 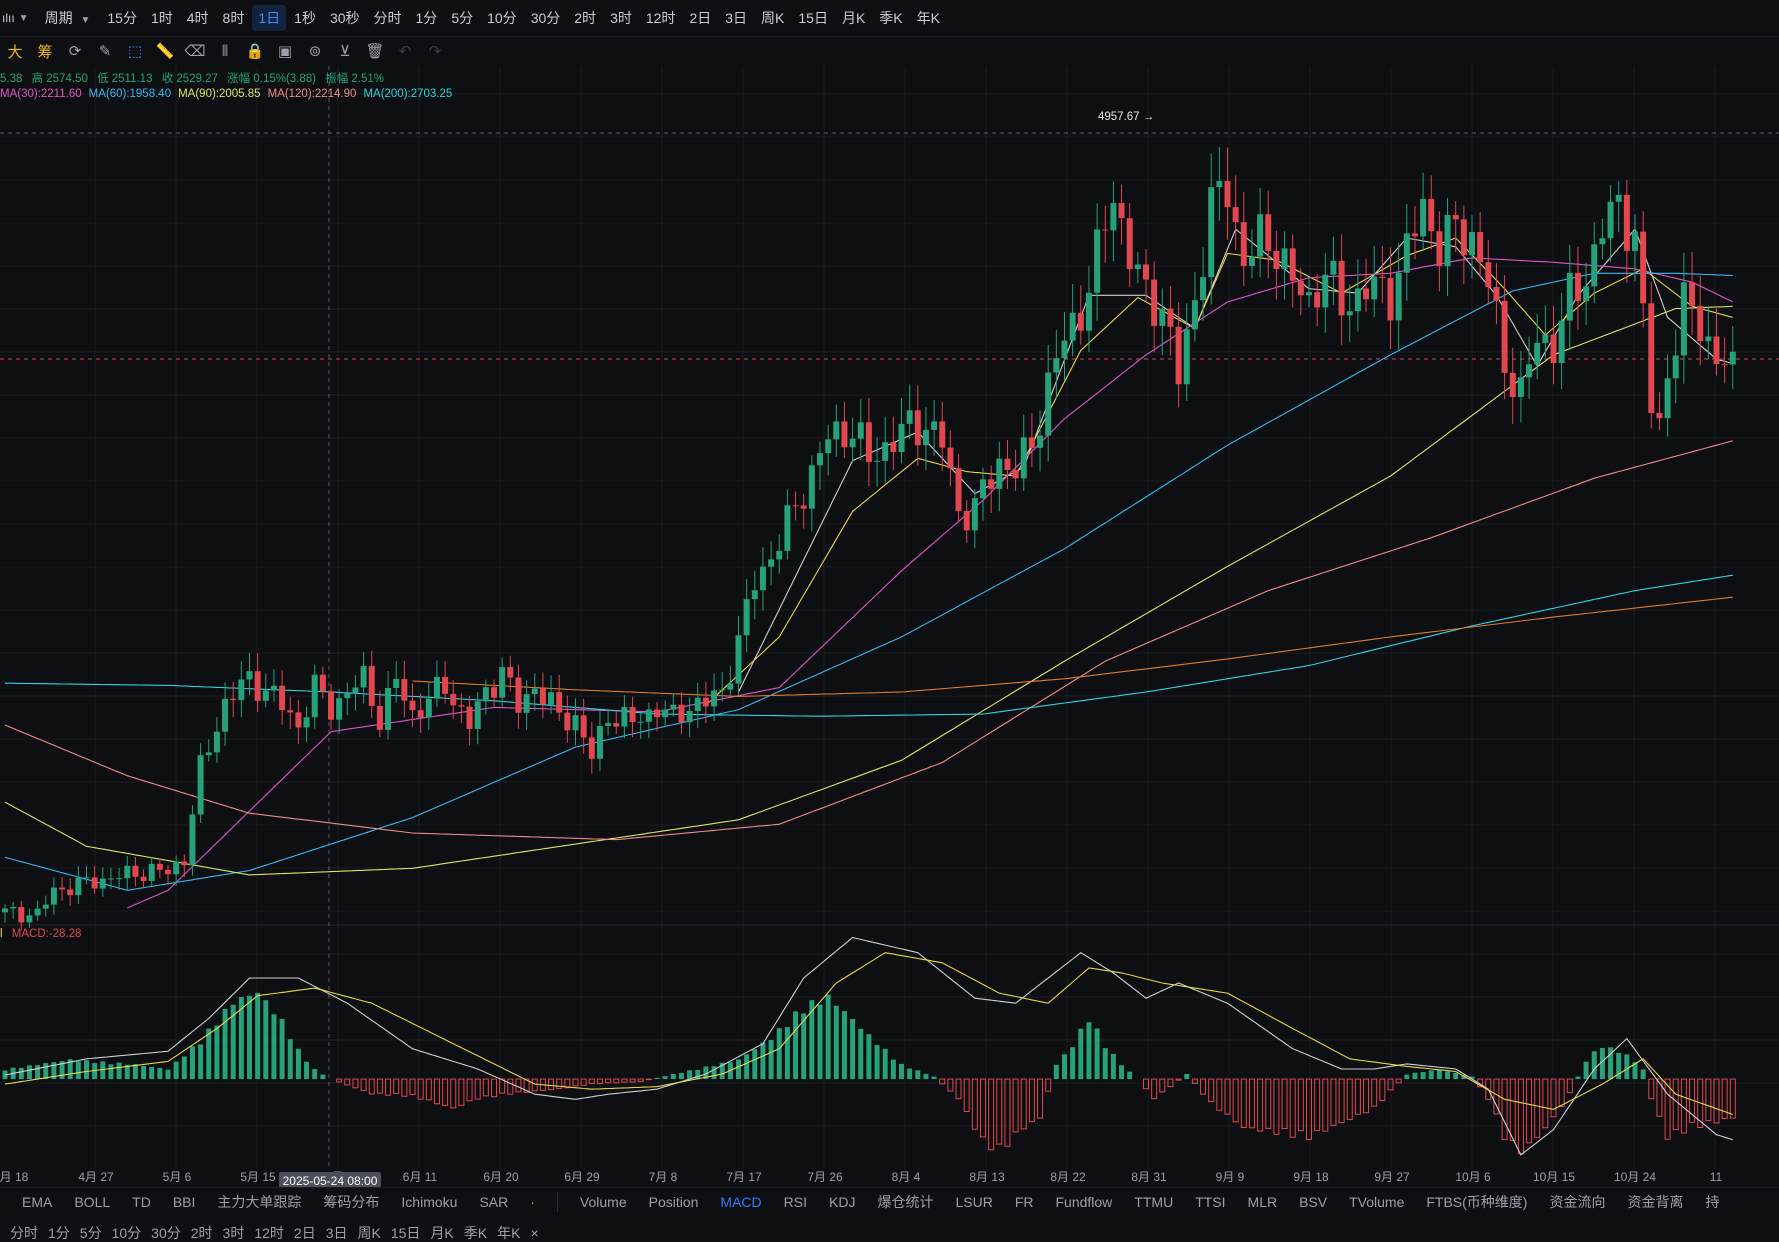 I want to click on timeframe-9: 5分, so click(x=462, y=18).